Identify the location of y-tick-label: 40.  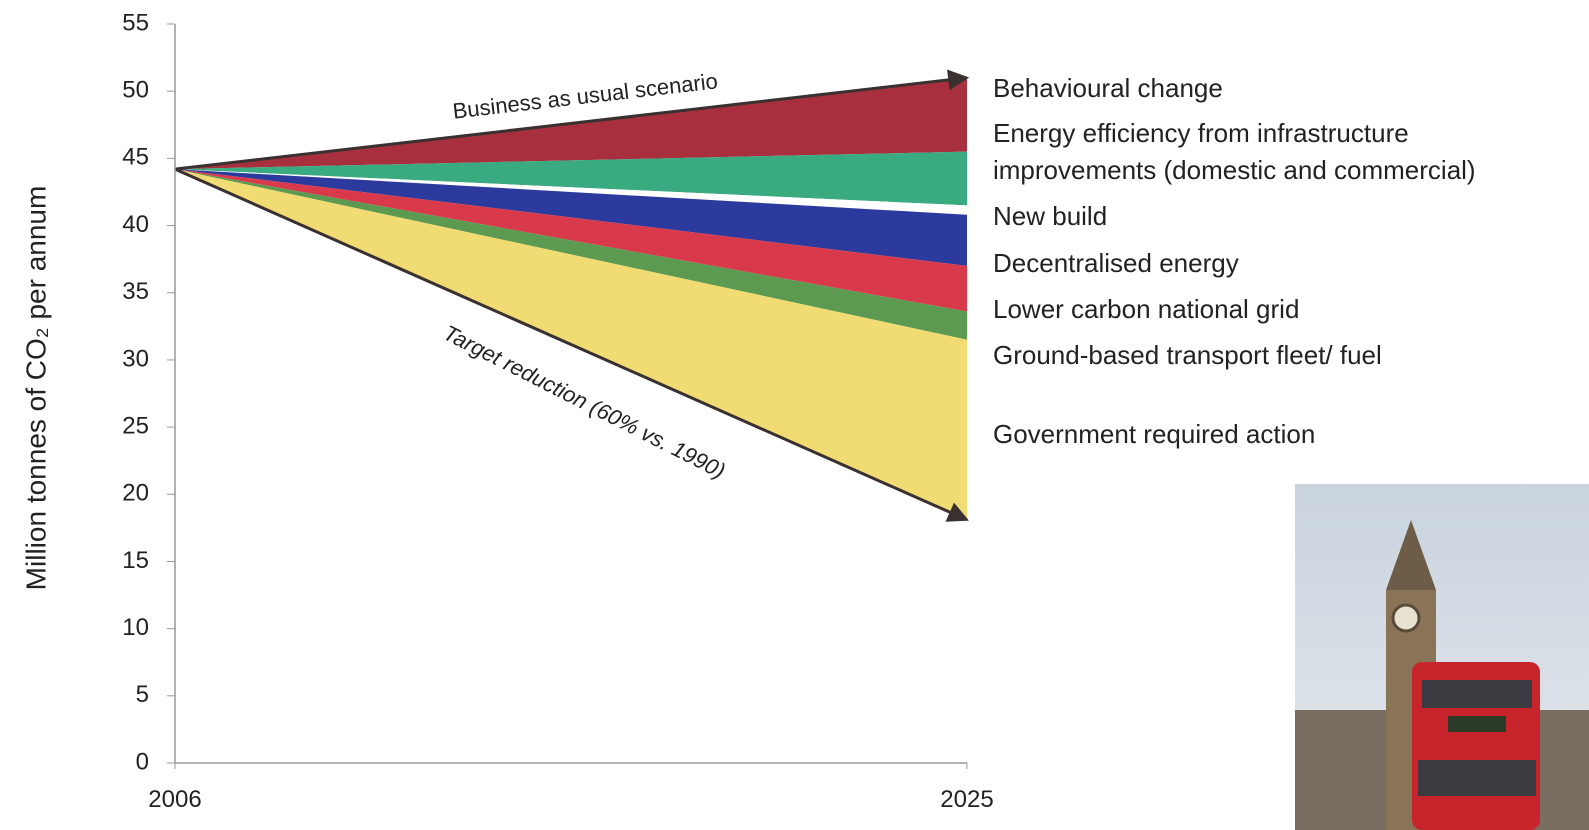
(135, 224).